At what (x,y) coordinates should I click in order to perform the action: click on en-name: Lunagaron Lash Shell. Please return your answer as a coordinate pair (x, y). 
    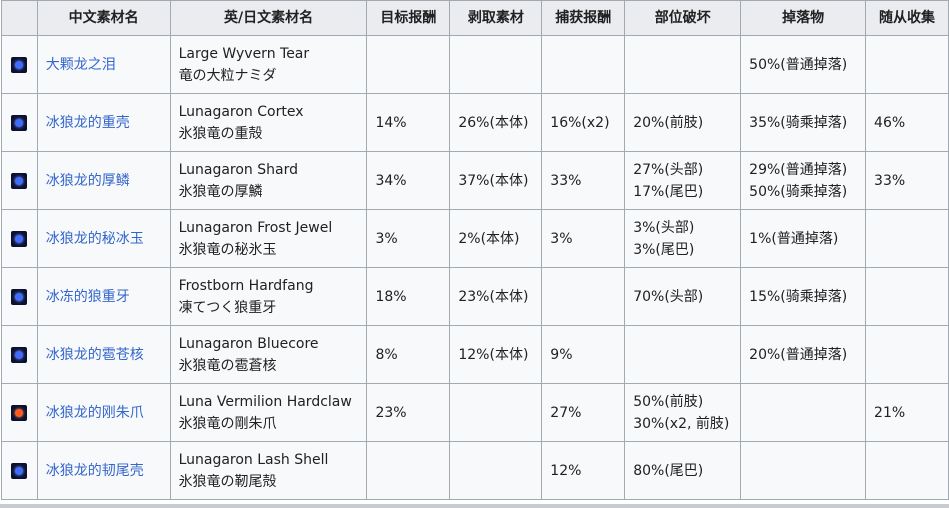
    Looking at the image, I should click on (253, 459).